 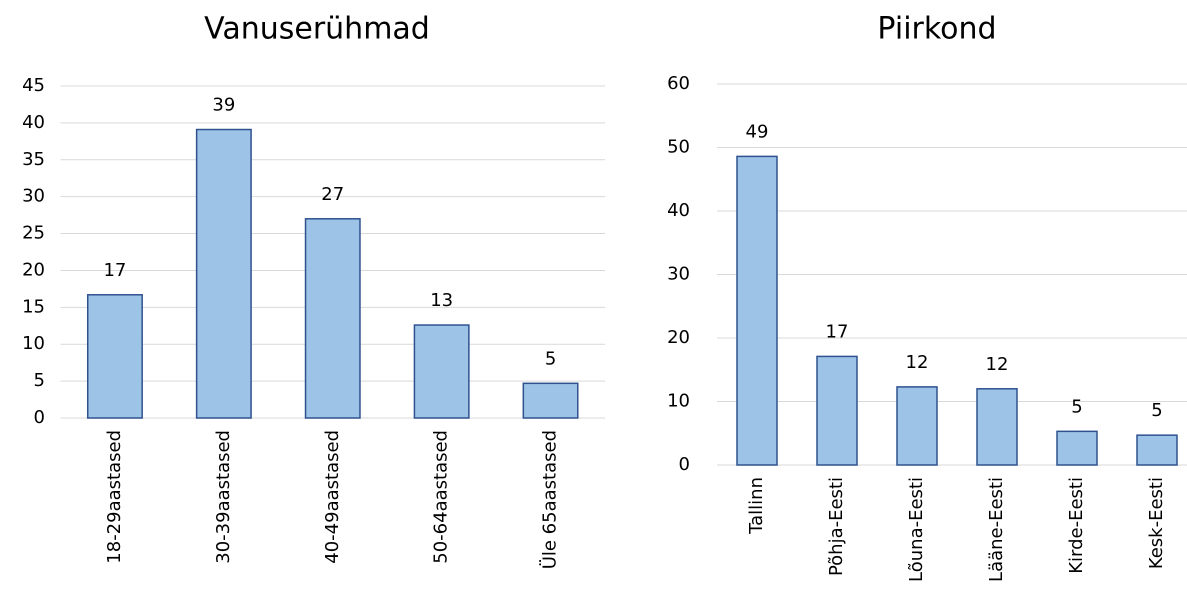 What do you see at coordinates (114, 497) in the screenshot?
I see `x-tick-label: 18-29aastased` at bounding box center [114, 497].